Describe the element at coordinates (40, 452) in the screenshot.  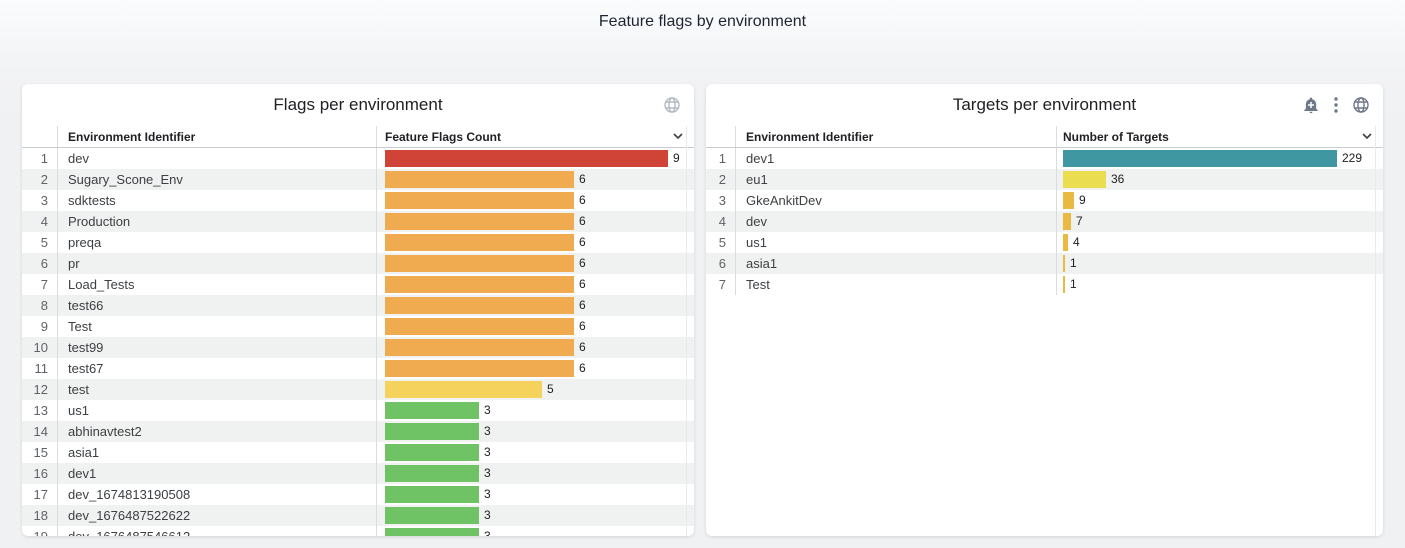
I see `row-index: 15` at that location.